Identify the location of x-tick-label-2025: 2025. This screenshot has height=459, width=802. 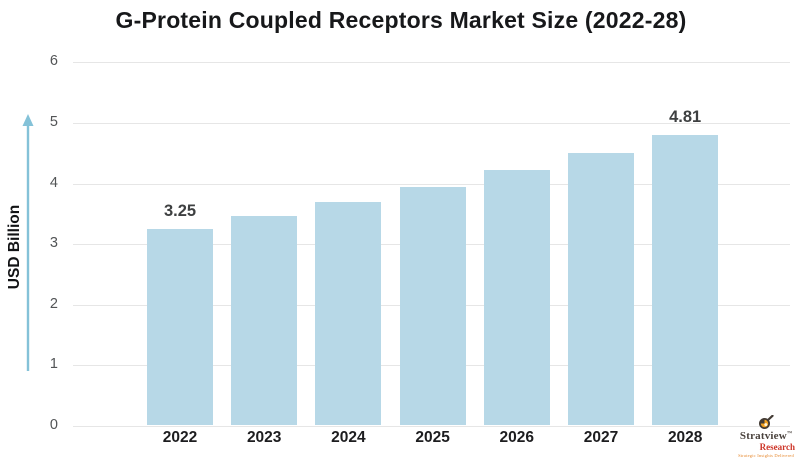
(432, 437).